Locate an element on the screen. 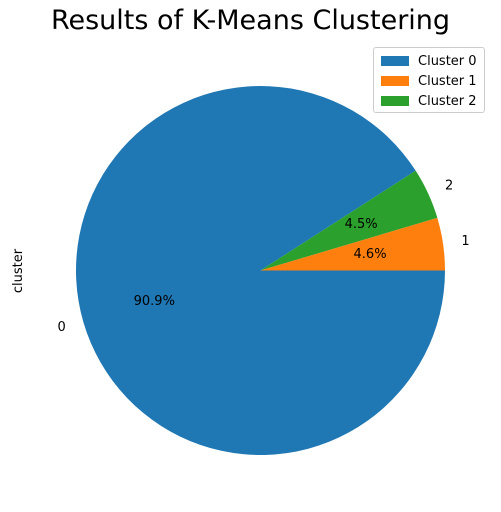  legend: Cluster 0 Cluster 1 Cluster 2 is located at coordinates (429, 80).